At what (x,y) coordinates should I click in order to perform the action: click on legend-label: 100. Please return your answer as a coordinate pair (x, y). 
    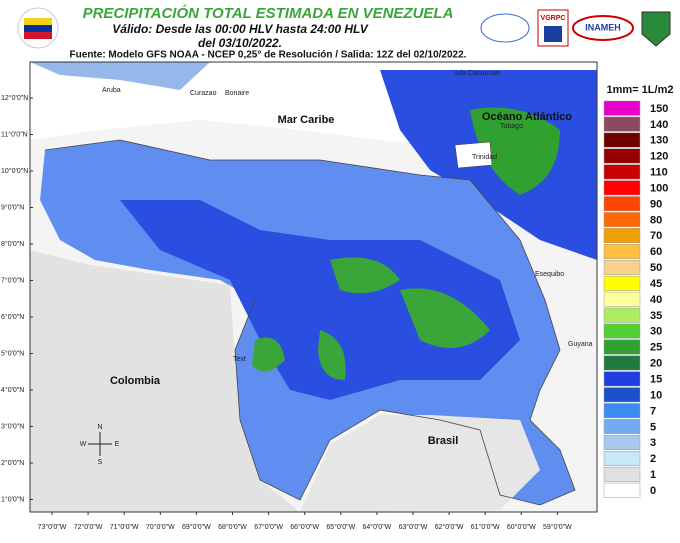
    Looking at the image, I should click on (659, 188).